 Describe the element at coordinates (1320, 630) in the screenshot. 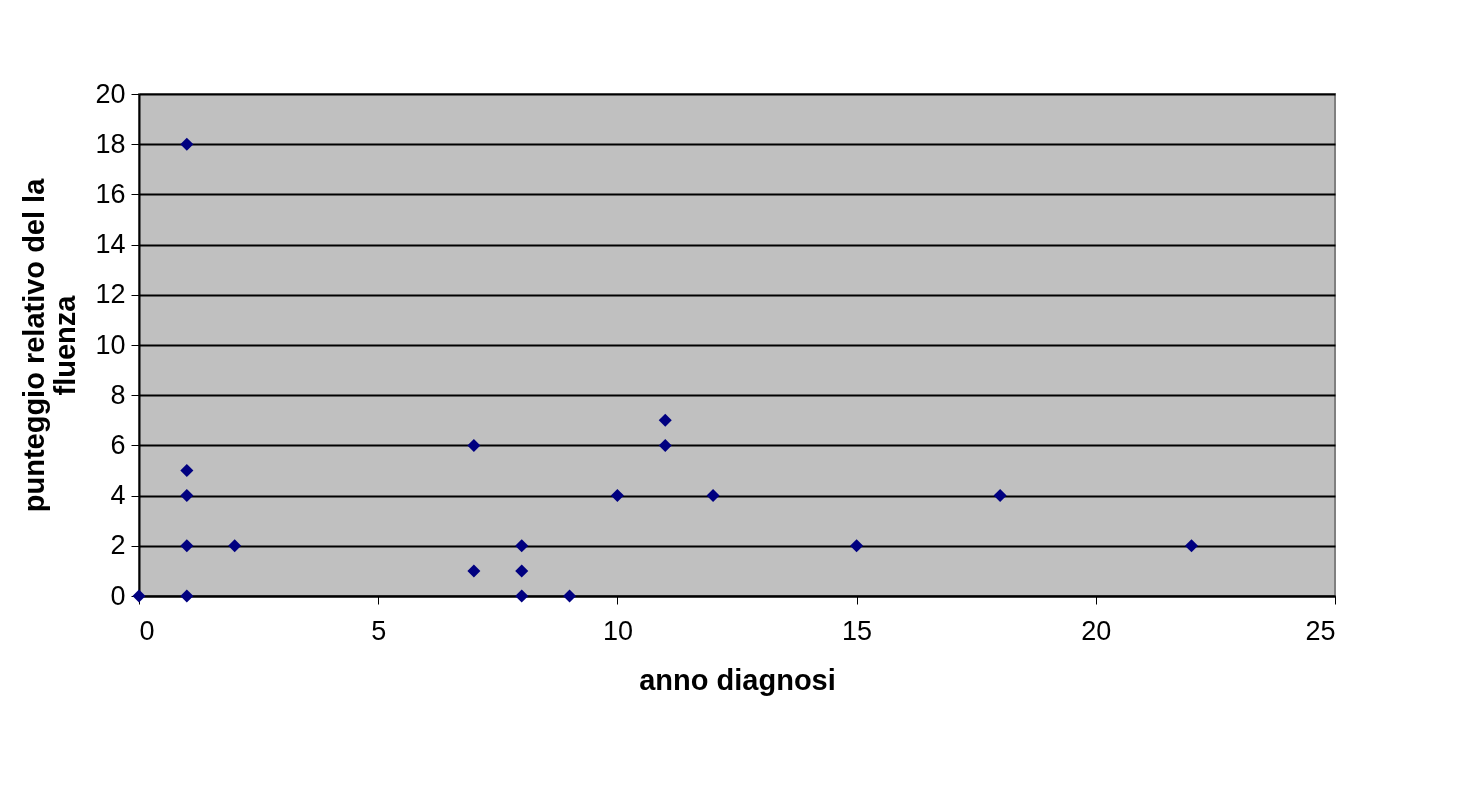

I see `x-tick-label: 25` at that location.